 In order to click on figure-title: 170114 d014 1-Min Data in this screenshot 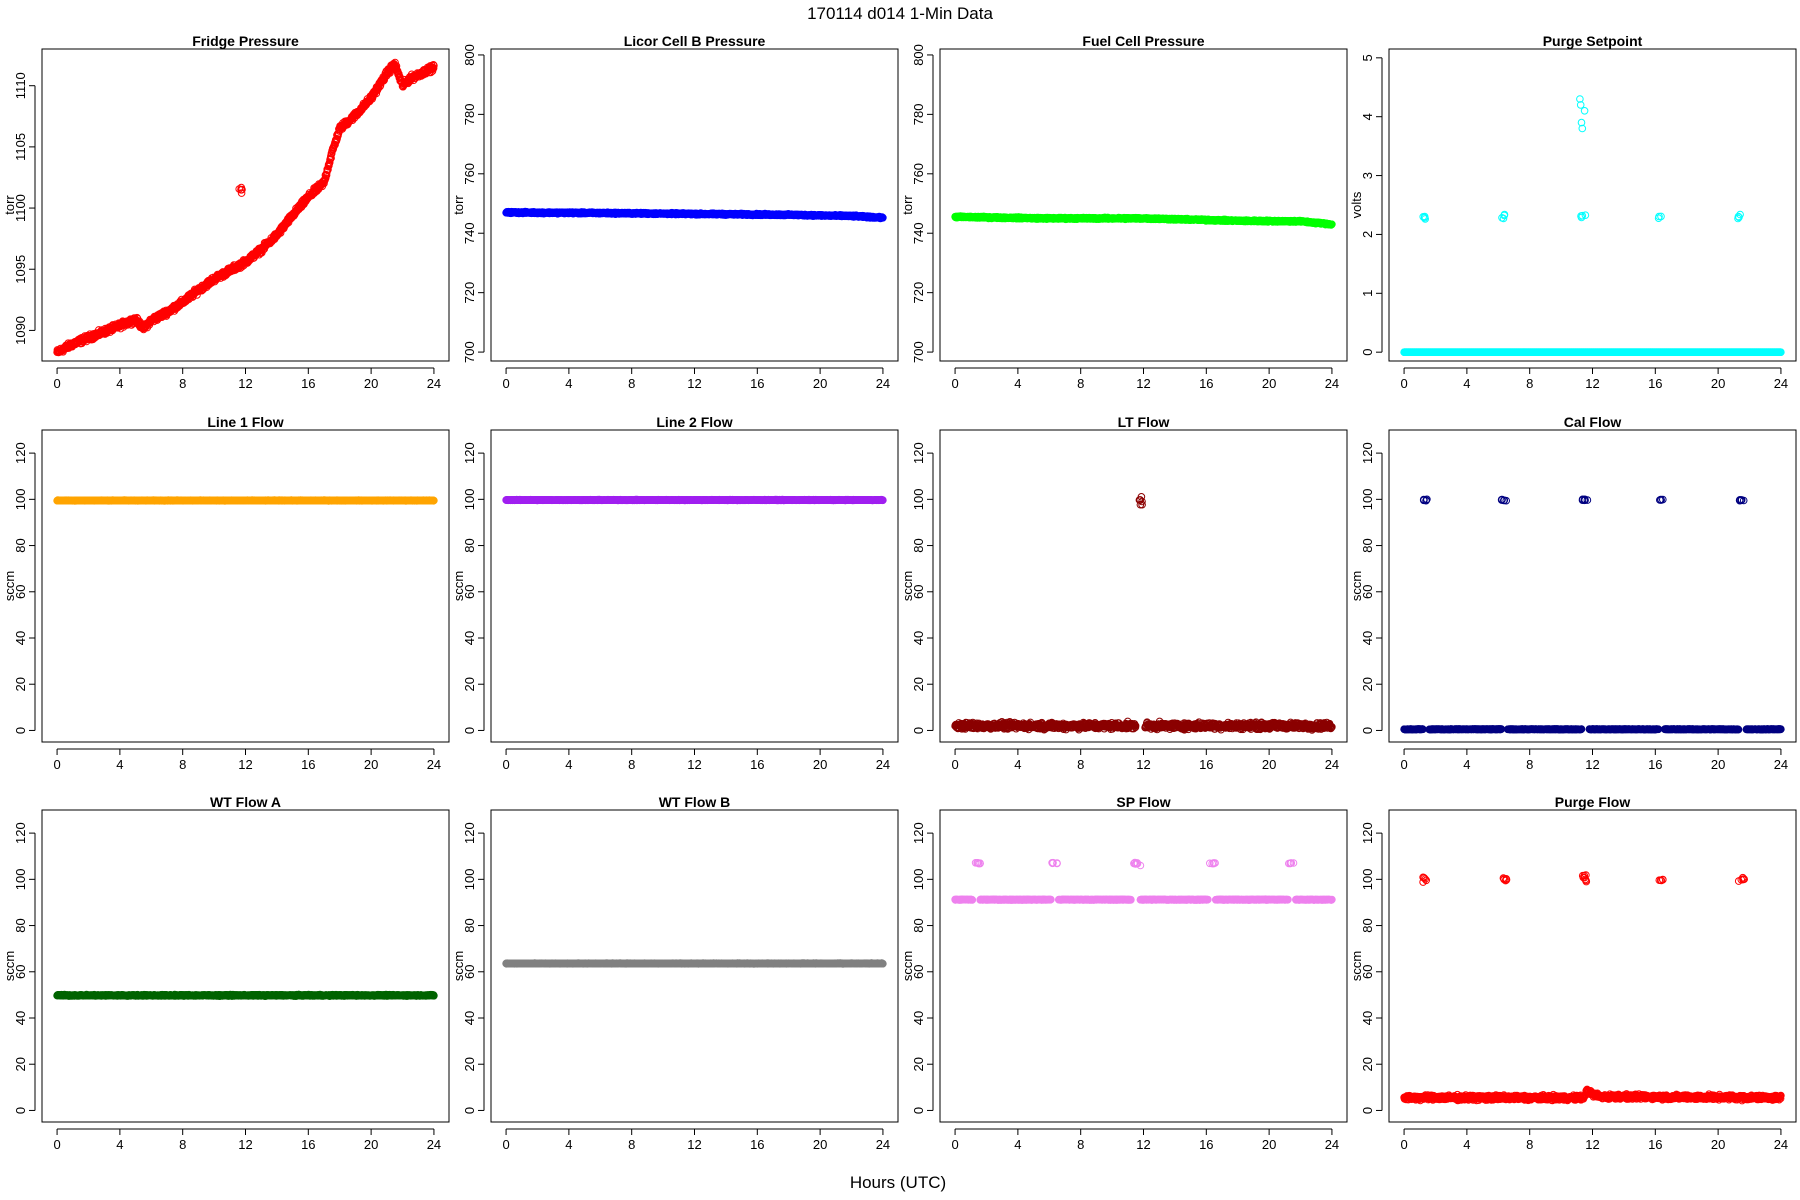, I will do `click(900, 13)`.